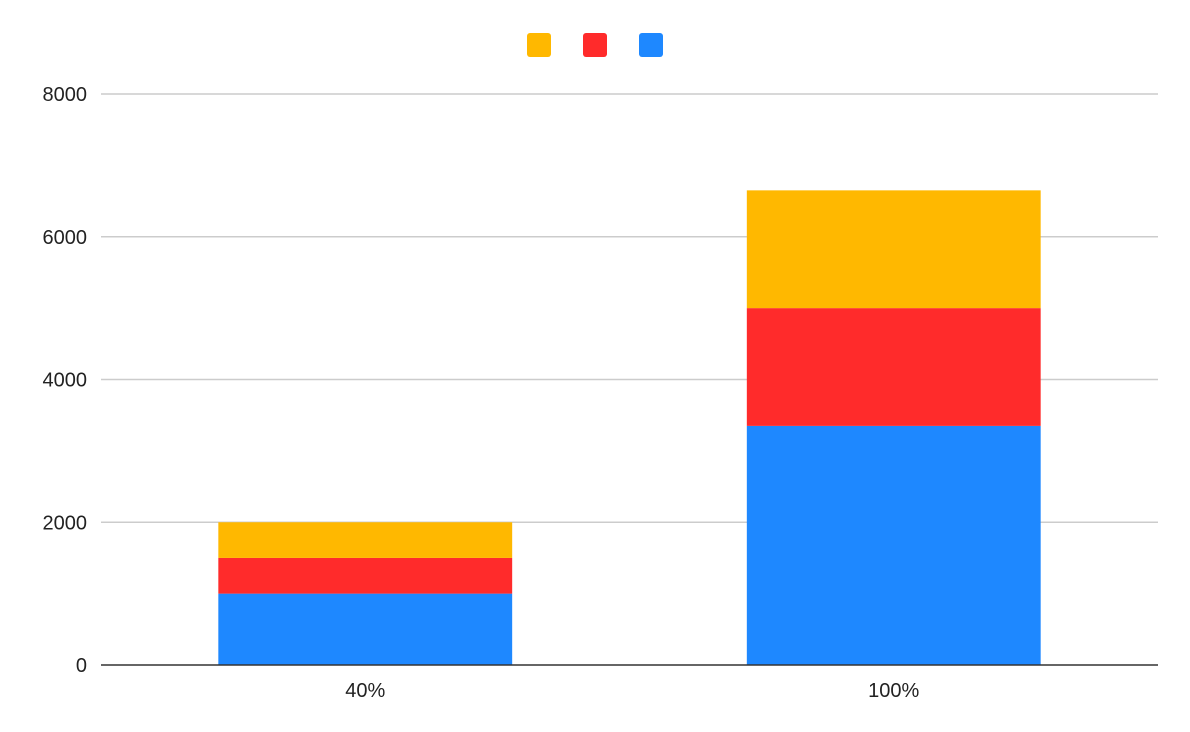 The image size is (1190, 732). I want to click on chart-legend, so click(595, 45).